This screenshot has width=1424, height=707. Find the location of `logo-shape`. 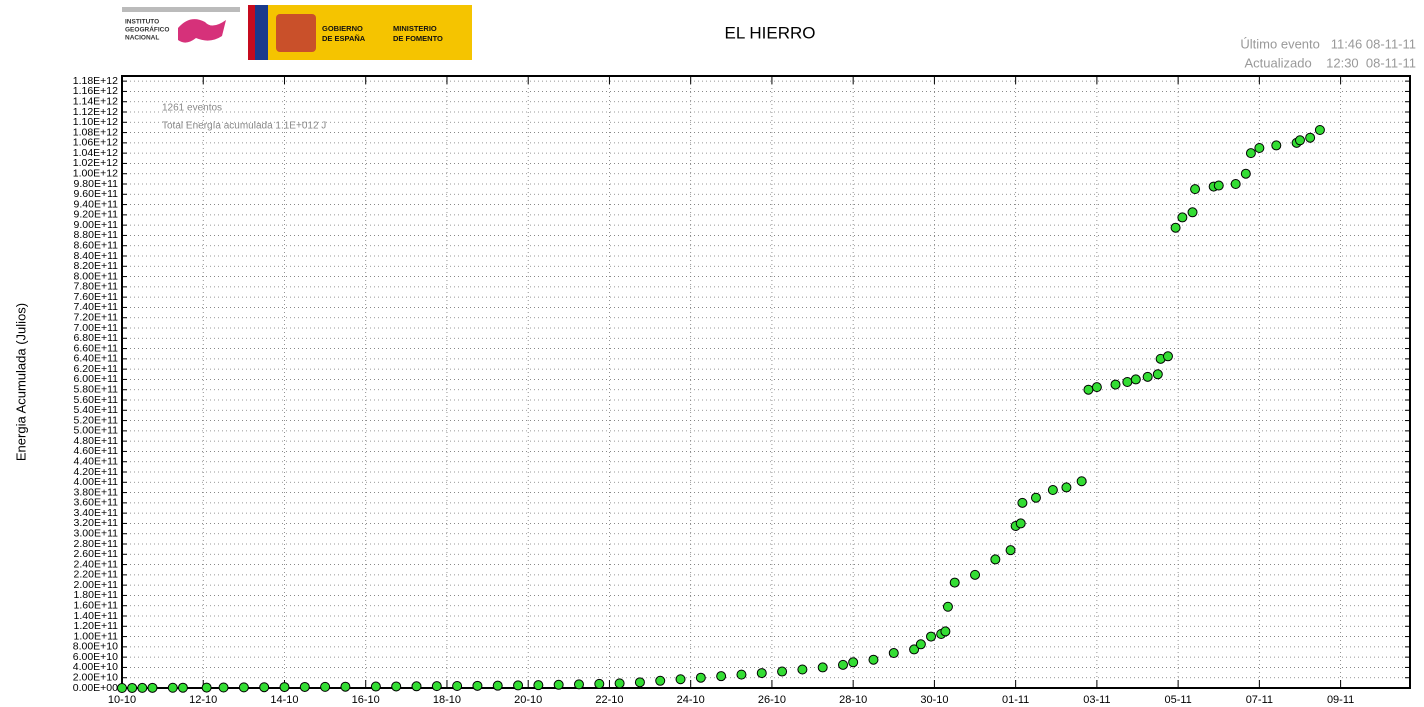

logo-shape is located at coordinates (202, 31).